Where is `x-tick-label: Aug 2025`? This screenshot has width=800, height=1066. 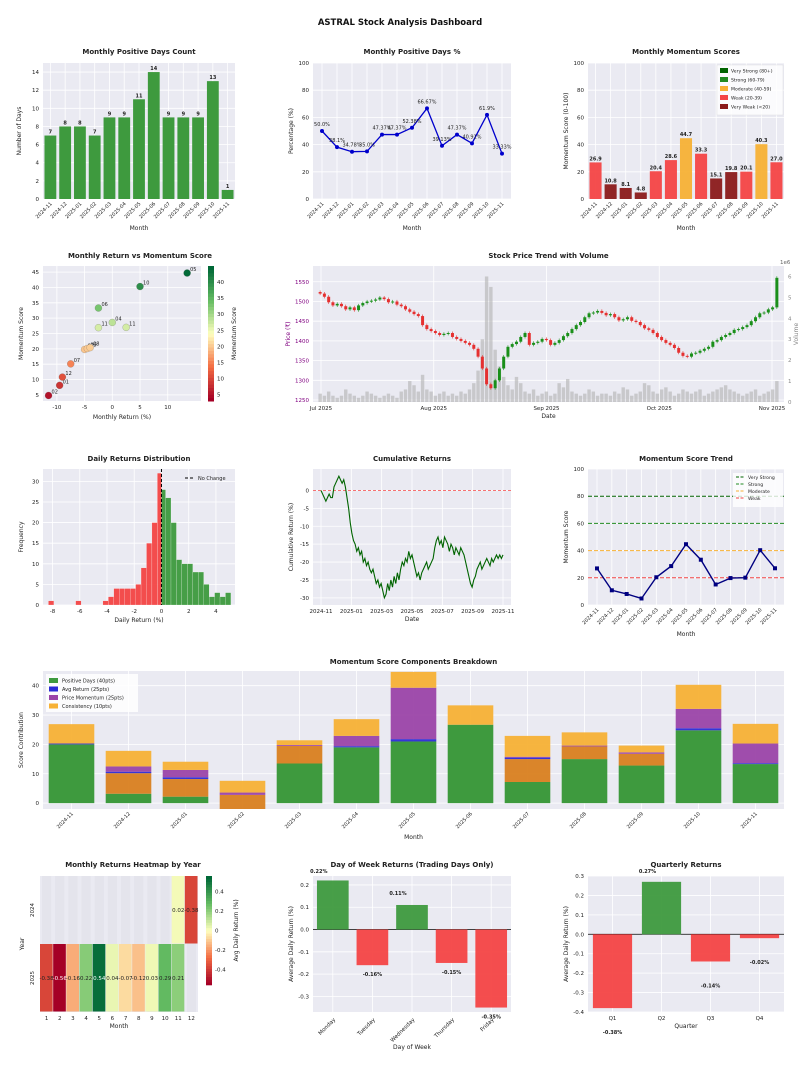
x-tick-label: Aug 2025 is located at coordinates (434, 409).